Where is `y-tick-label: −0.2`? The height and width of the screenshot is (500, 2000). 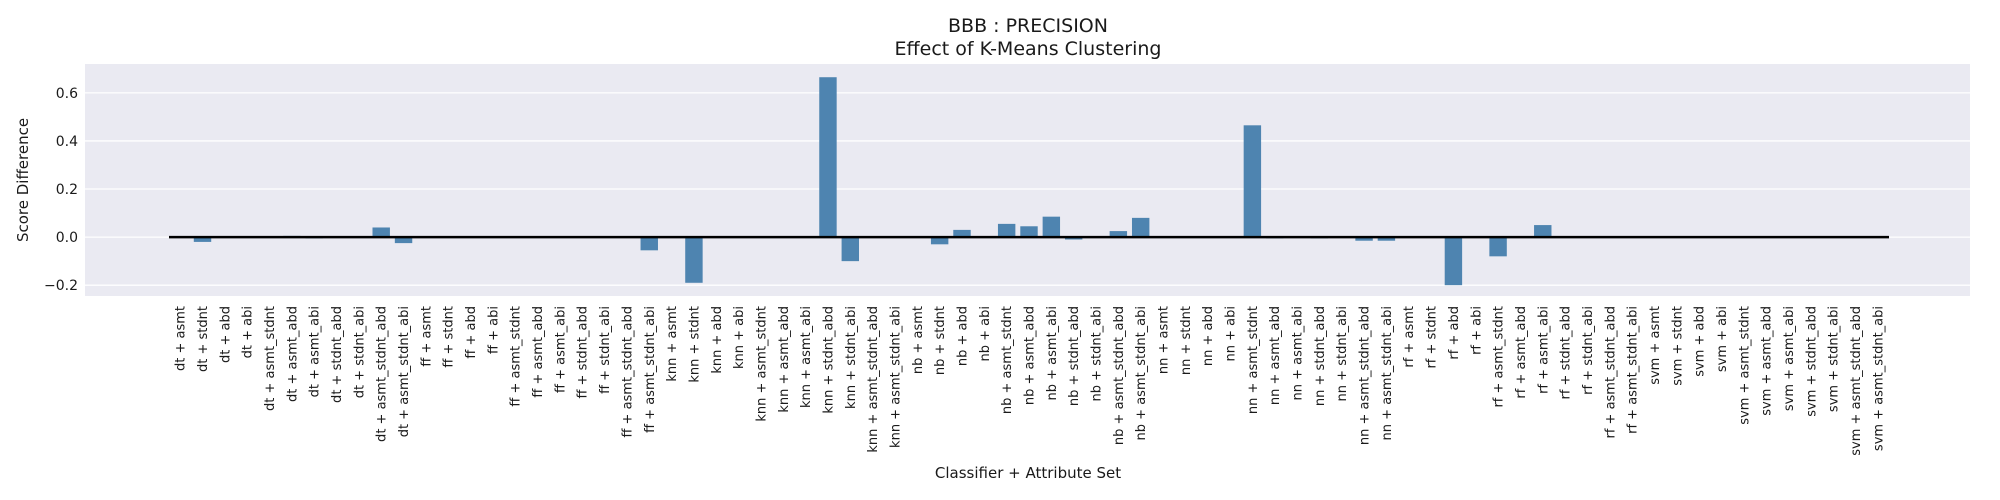
y-tick-label: −0.2 is located at coordinates (61, 286).